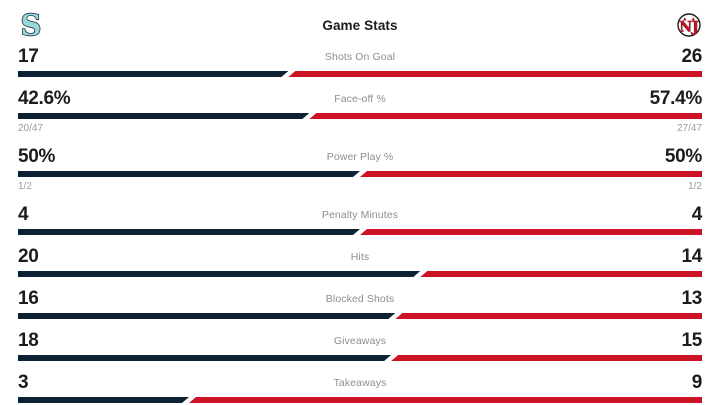 This screenshot has height=405, width=720. I want to click on home-value: 4, so click(23, 214).